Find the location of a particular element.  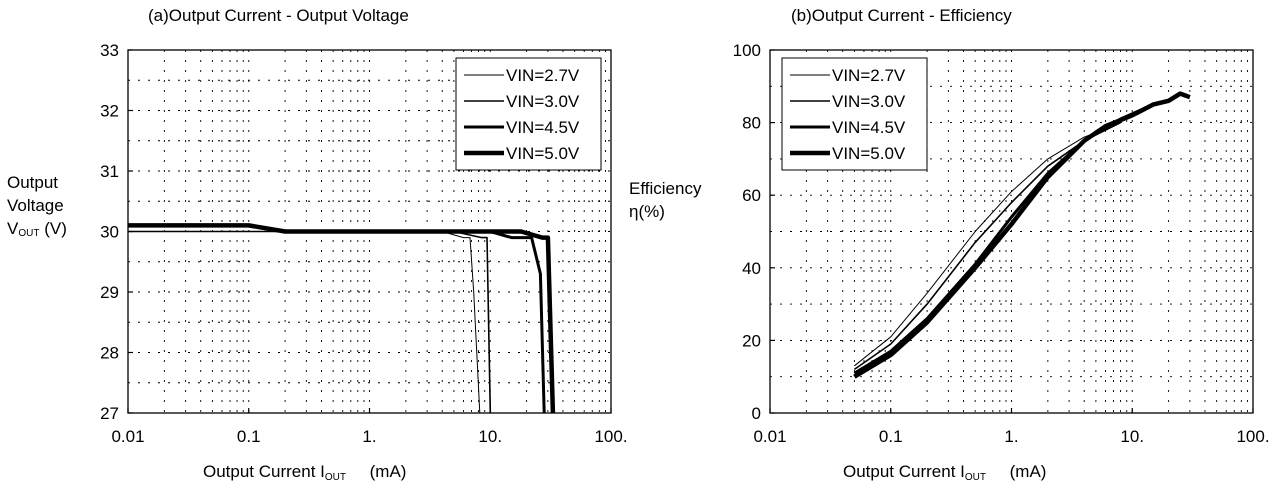

chart-a-xtick-label: 0.01 is located at coordinates (127, 436).